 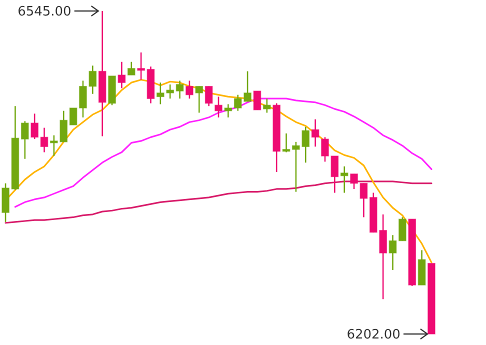 What do you see at coordinates (45, 12) in the screenshot?
I see `annotation: 6545.00` at bounding box center [45, 12].